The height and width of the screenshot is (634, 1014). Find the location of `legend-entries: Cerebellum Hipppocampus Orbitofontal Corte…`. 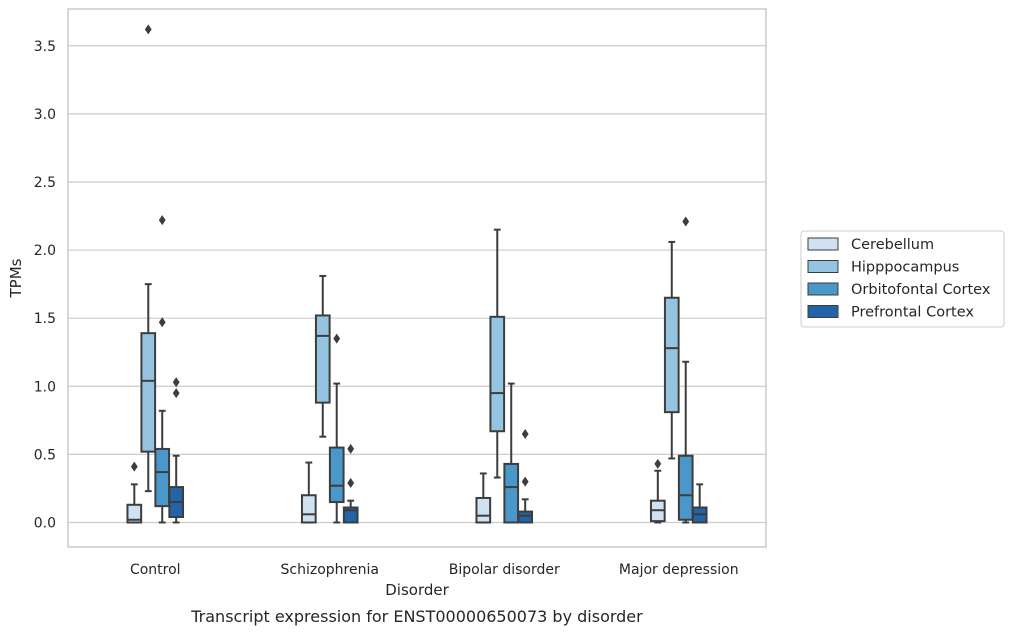

legend-entries: Cerebellum Hipppocampus Orbitofontal Corte… is located at coordinates (899, 279).